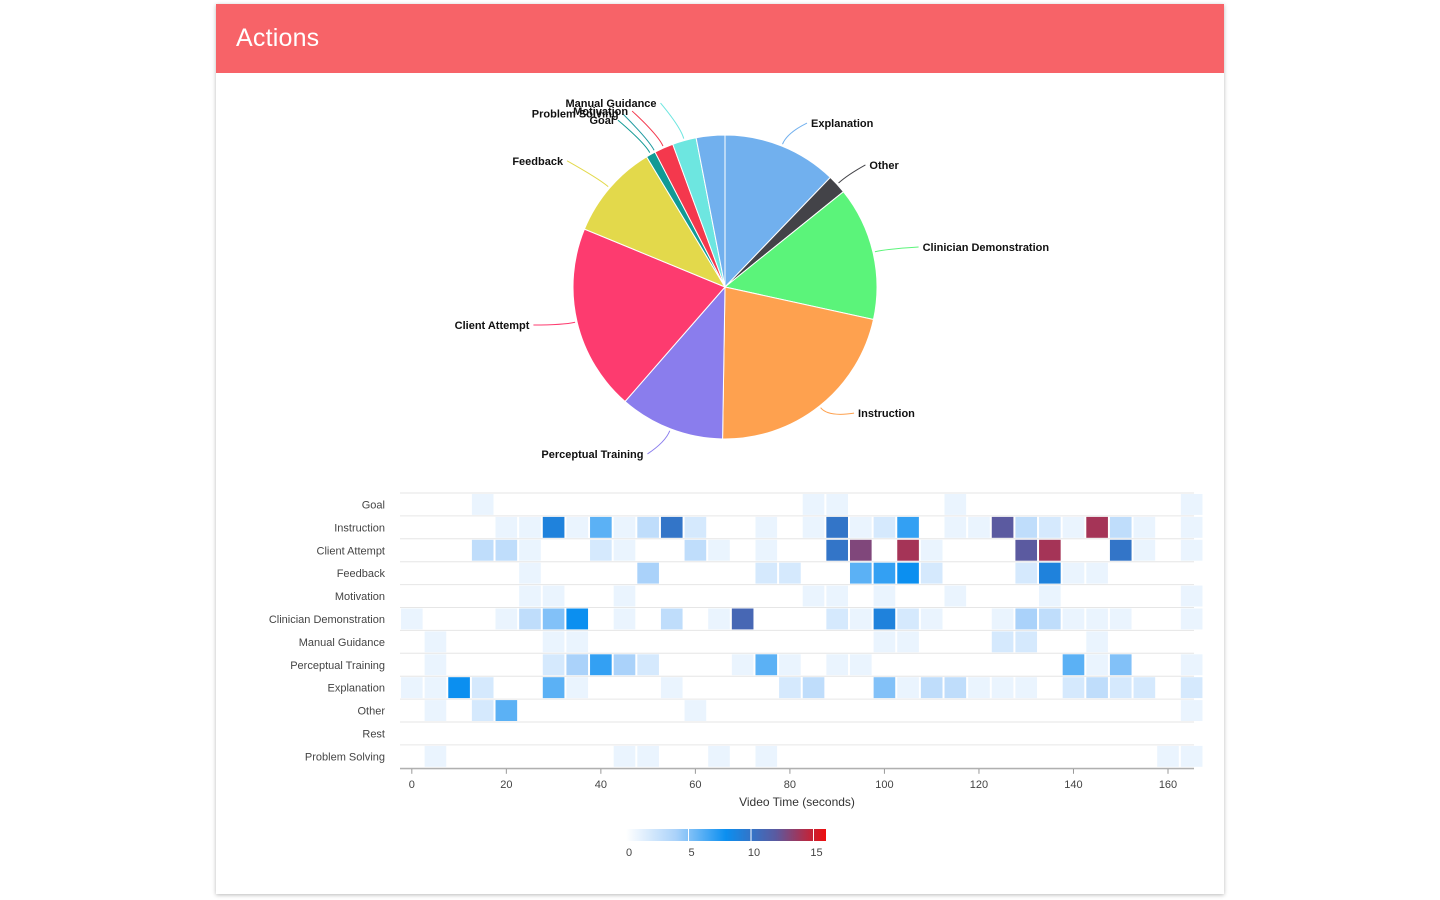 The height and width of the screenshot is (900, 1440). I want to click on heatmap-x-tick-label: 40, so click(601, 785).